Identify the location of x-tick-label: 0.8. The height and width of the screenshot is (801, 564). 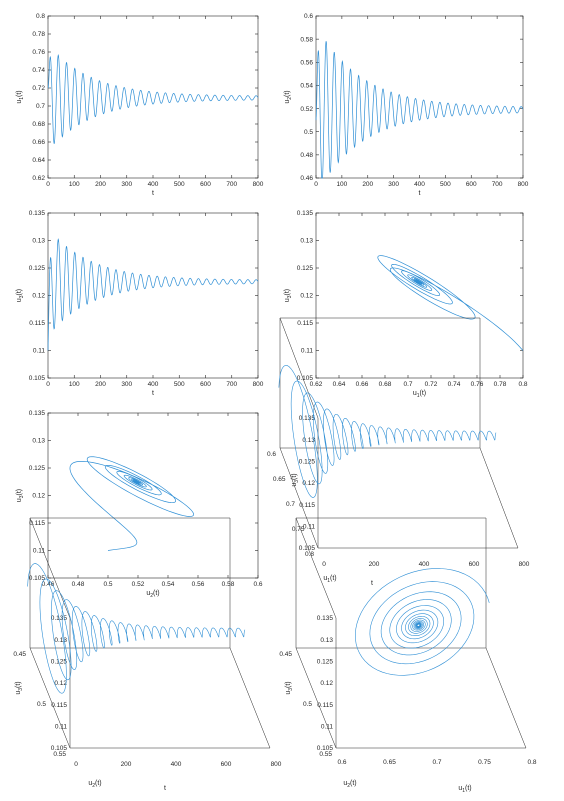
(522, 384).